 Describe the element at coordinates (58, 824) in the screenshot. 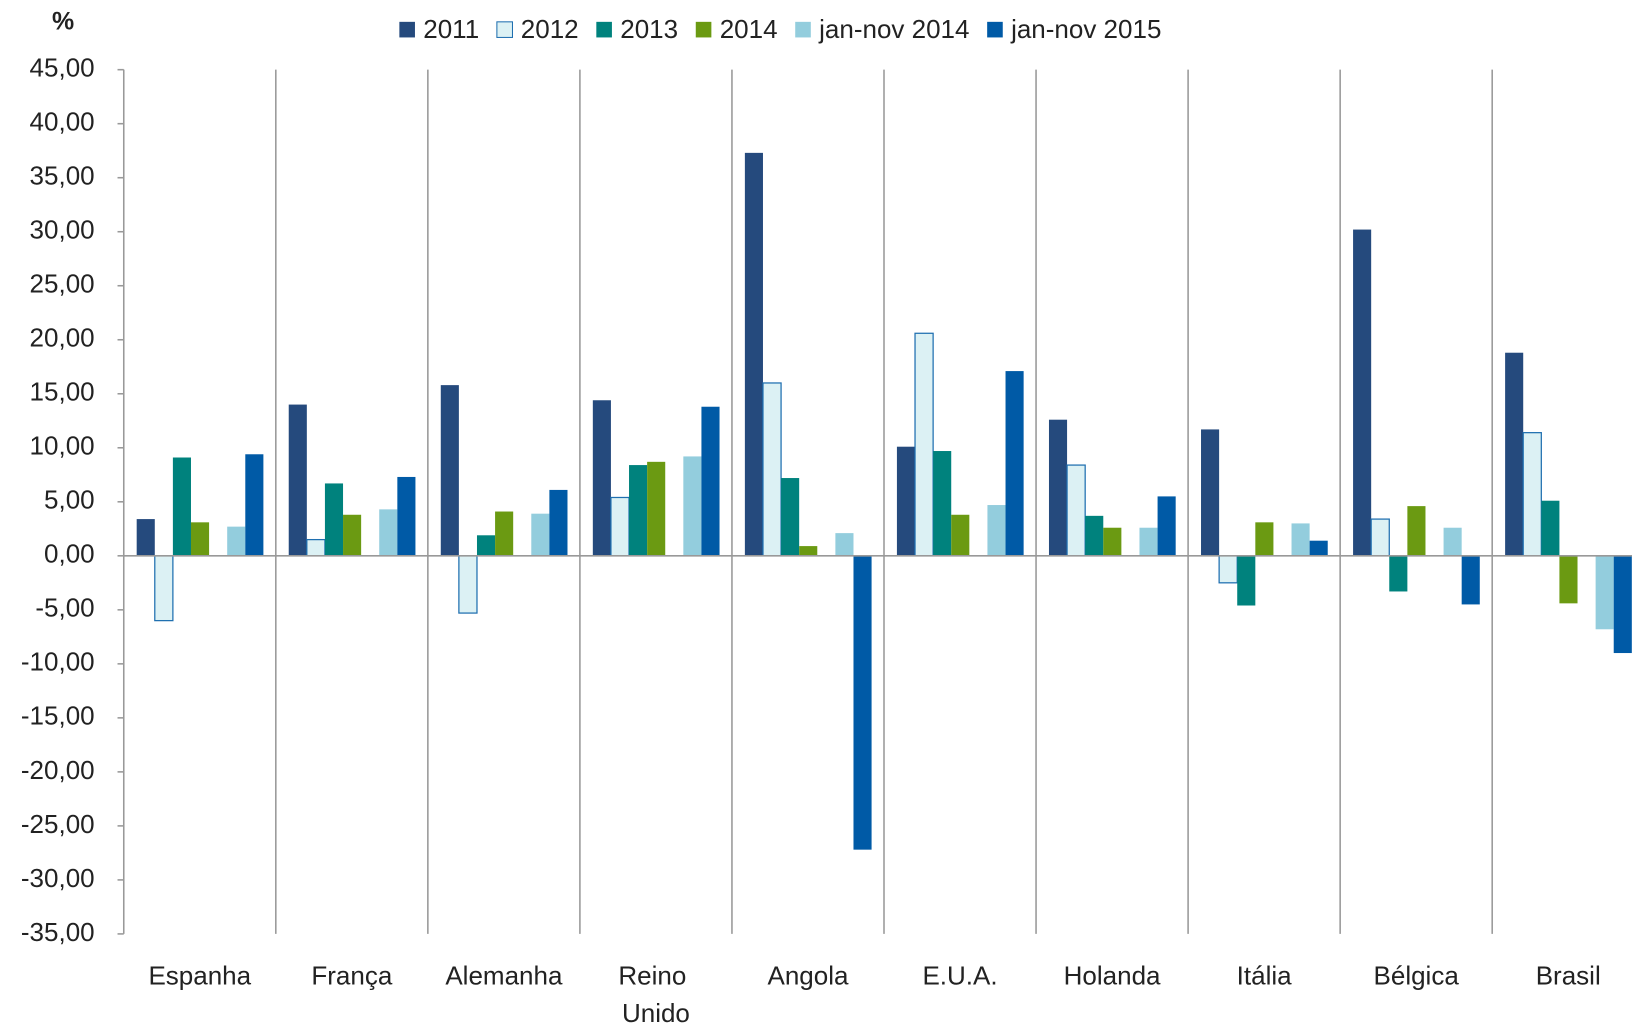

I see `y-tick-label: -25,00` at that location.